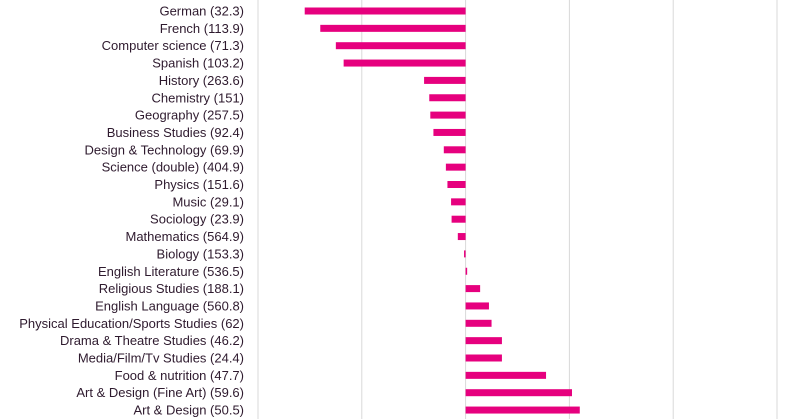 The width and height of the screenshot is (800, 419). Describe the element at coordinates (161, 358) in the screenshot. I see `category-label: Media/Film/Tv Studies (24.4)` at that location.